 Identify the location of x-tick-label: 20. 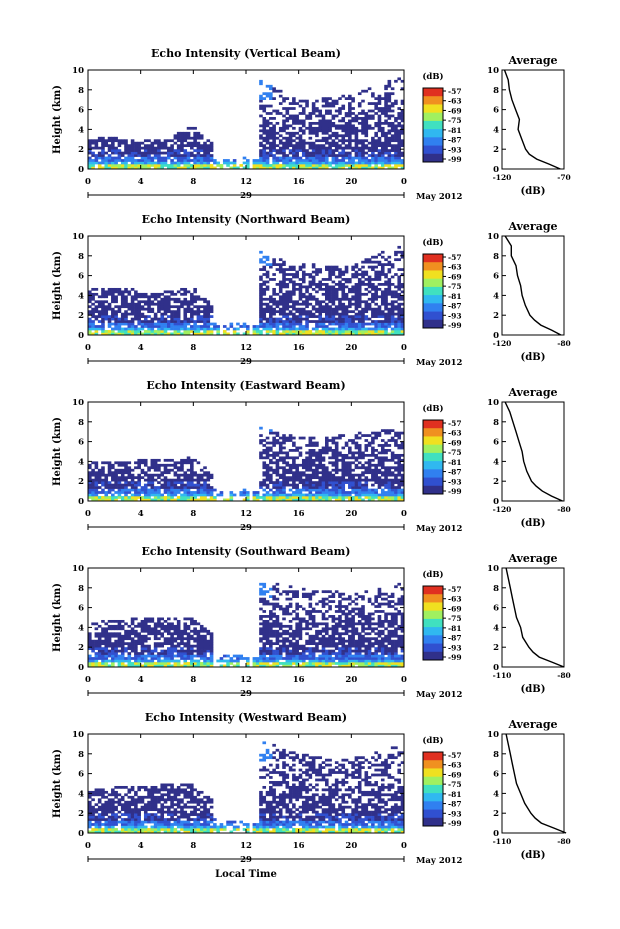
(351, 348).